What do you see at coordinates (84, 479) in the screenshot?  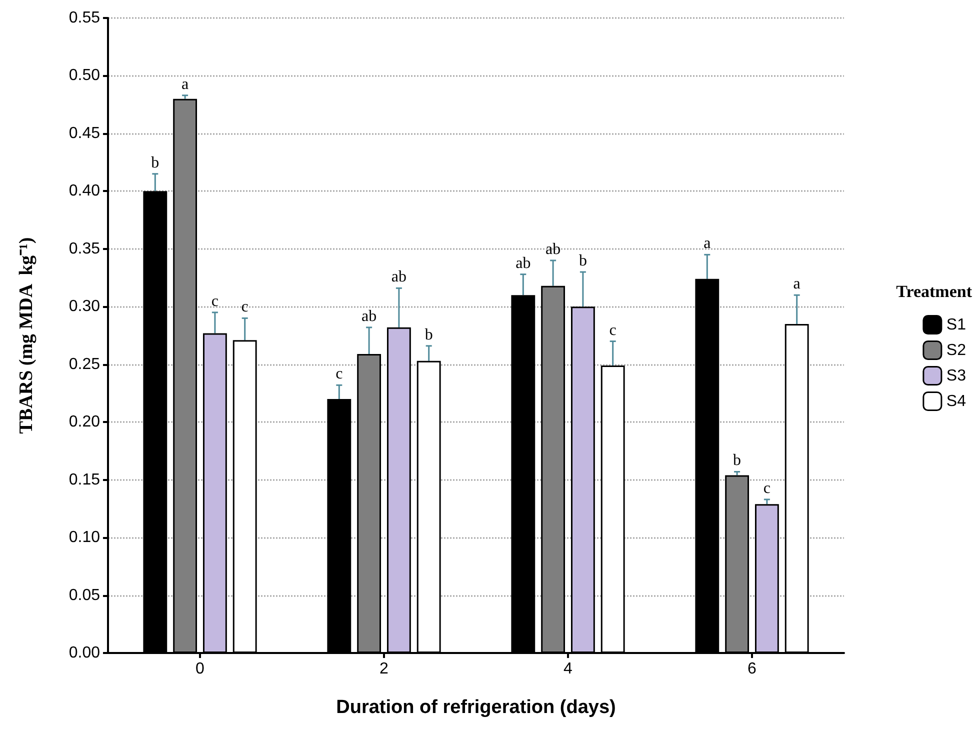 I see `y-tick-label: 0.15` at bounding box center [84, 479].